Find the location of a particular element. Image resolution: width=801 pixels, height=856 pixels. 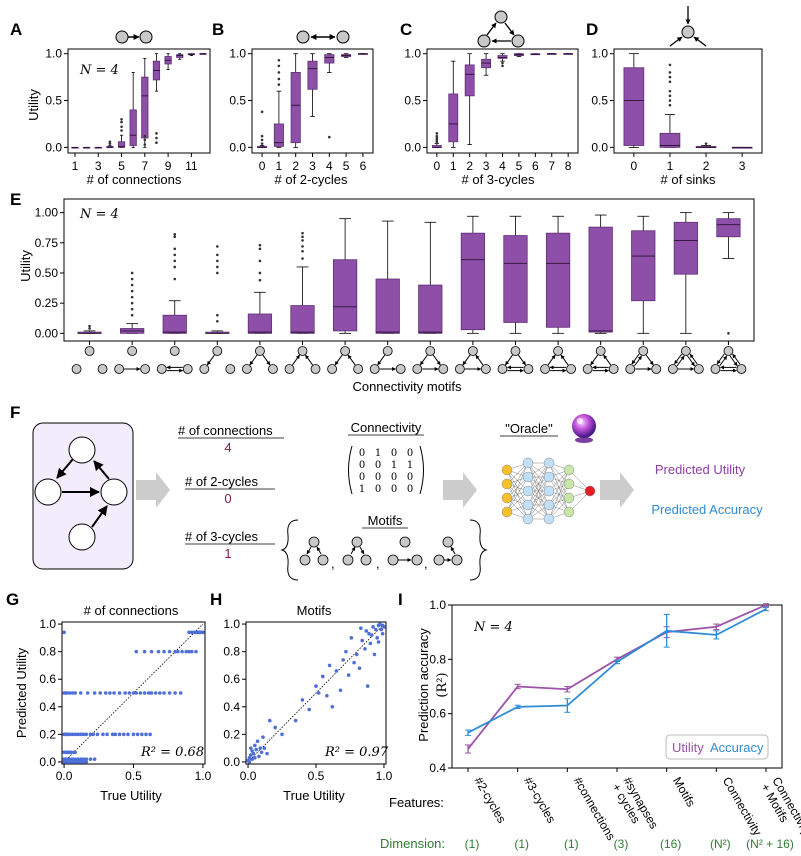

panel-letter-E: E is located at coordinates (15, 199).